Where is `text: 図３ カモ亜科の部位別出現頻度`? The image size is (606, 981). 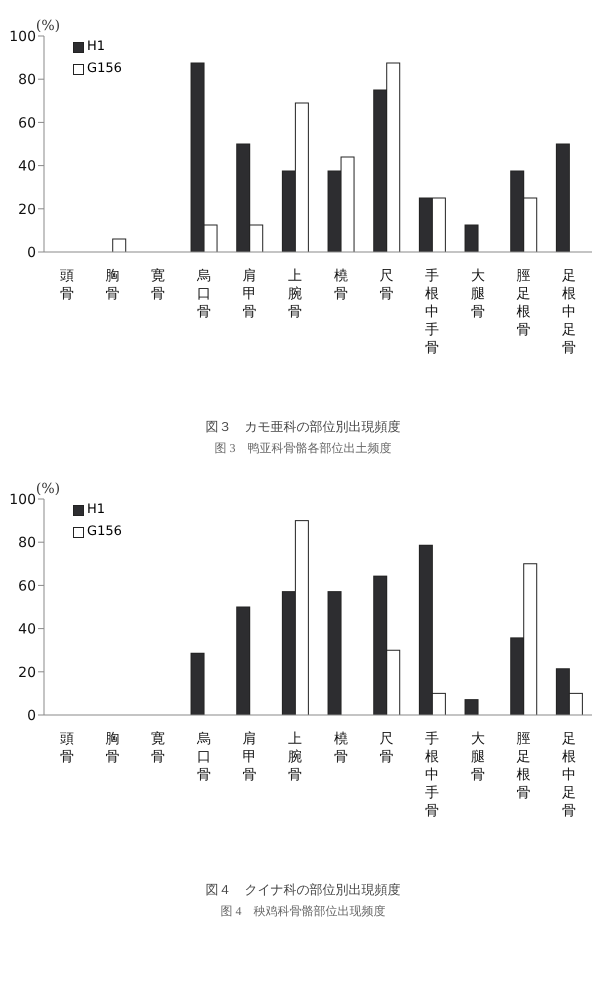 text: 図３ カモ亜科の部位別出現頻度 is located at coordinates (303, 427).